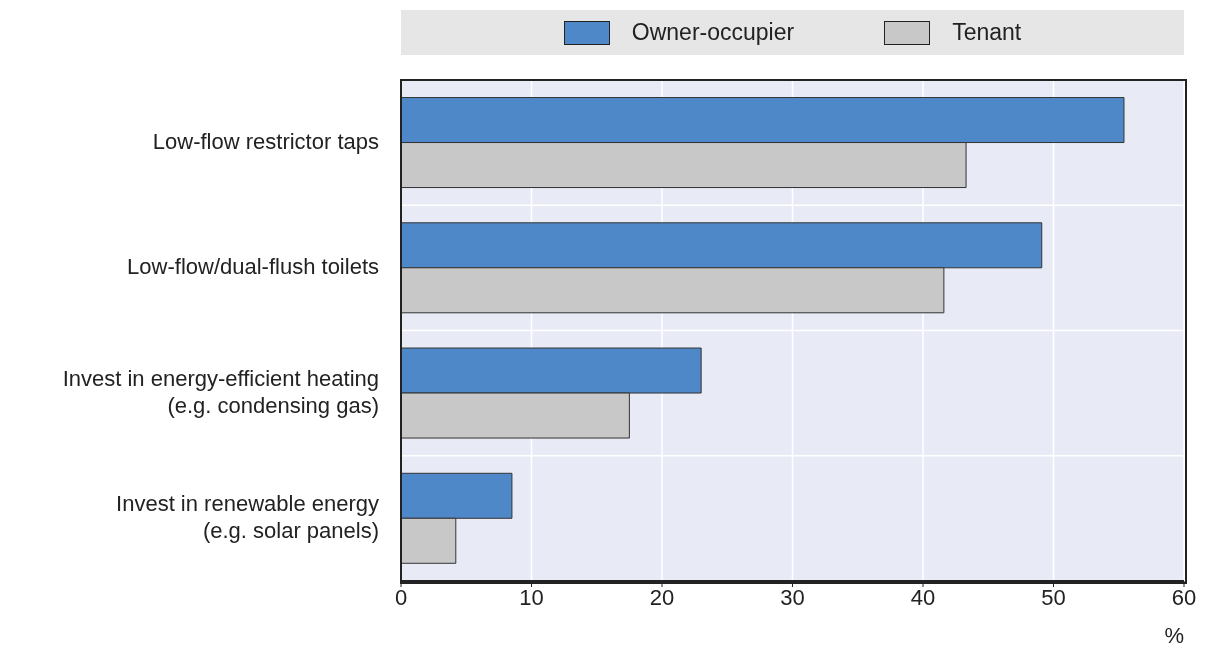 Image resolution: width=1214 pixels, height=651 pixels. Describe the element at coordinates (662, 597) in the screenshot. I see `x-tick-label: 20` at that location.